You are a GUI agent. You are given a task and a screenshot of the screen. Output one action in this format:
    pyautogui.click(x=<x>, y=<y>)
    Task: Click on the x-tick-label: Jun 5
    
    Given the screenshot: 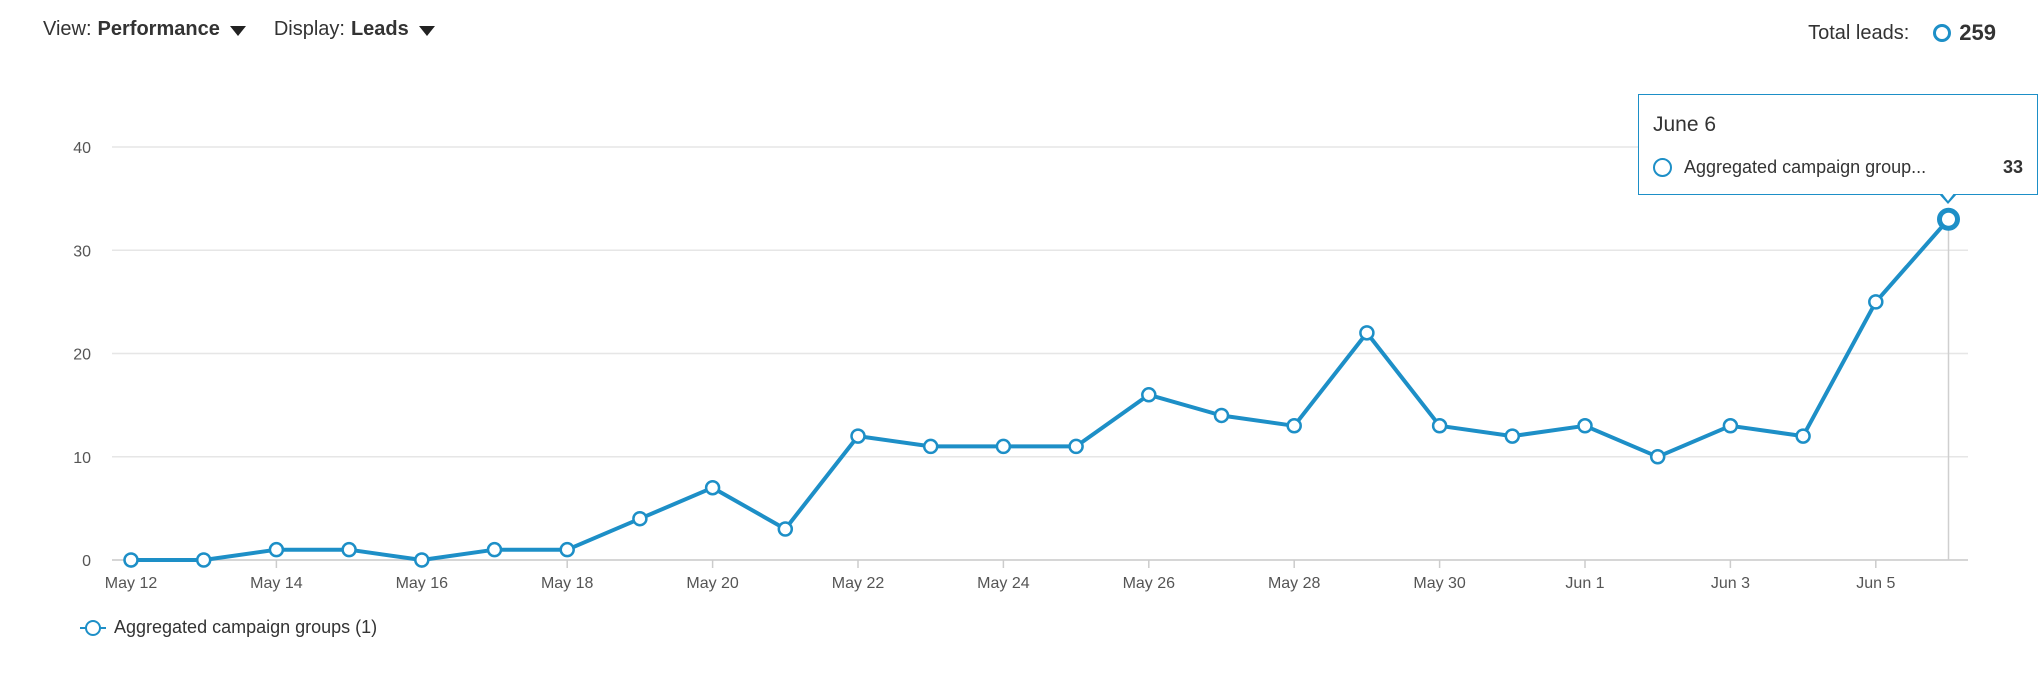 What is the action you would take?
    pyautogui.click(x=1875, y=583)
    